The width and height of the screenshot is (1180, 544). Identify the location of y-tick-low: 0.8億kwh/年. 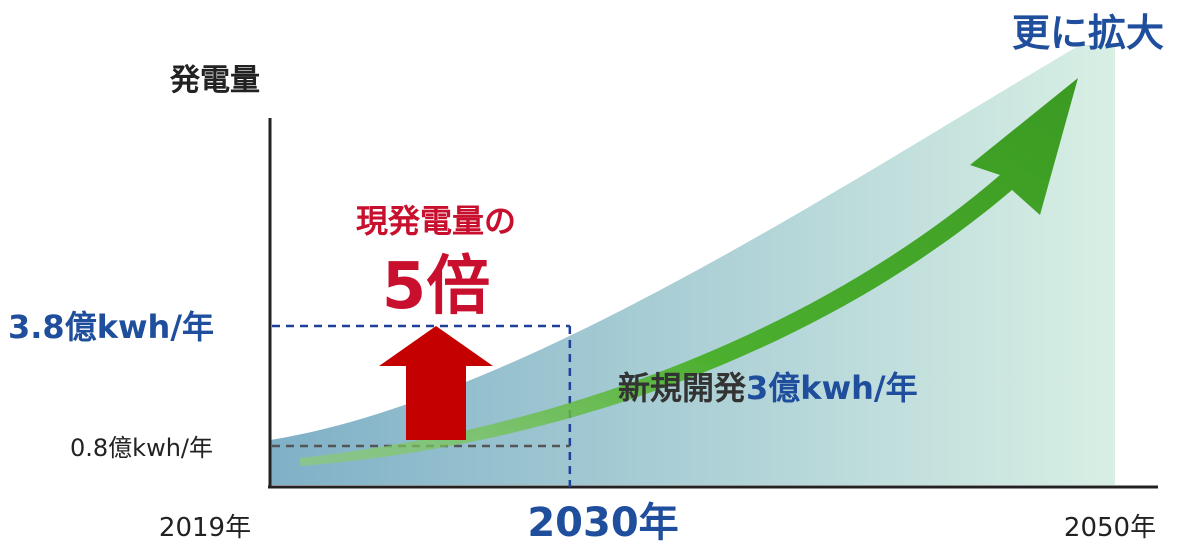
(141, 448).